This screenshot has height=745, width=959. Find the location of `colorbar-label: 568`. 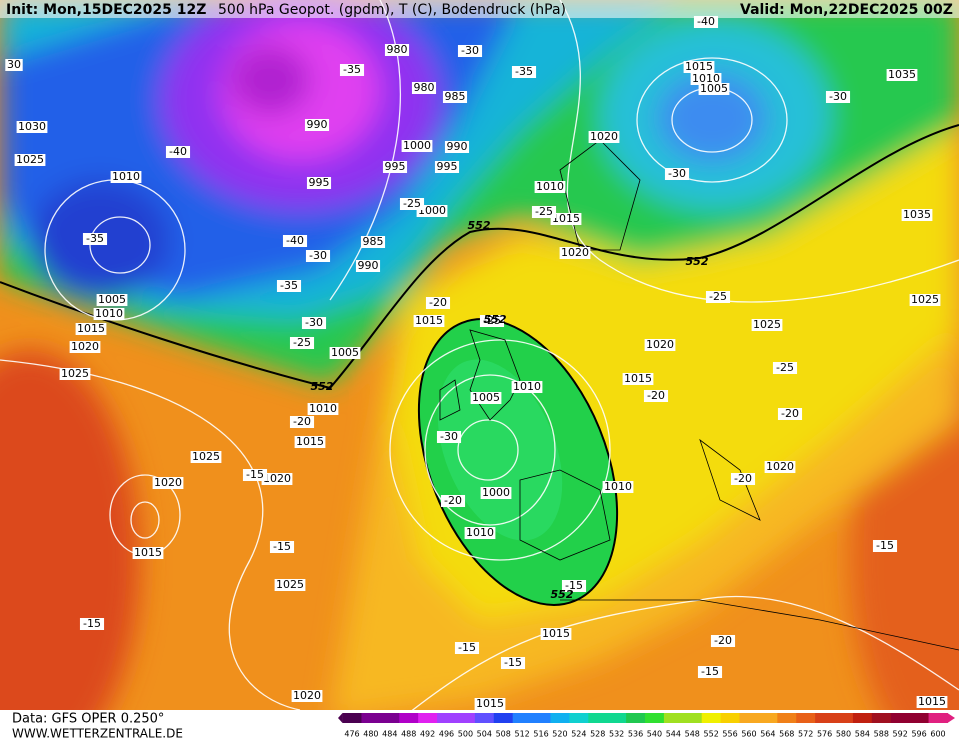

colorbar-label: 568 is located at coordinates (786, 734).